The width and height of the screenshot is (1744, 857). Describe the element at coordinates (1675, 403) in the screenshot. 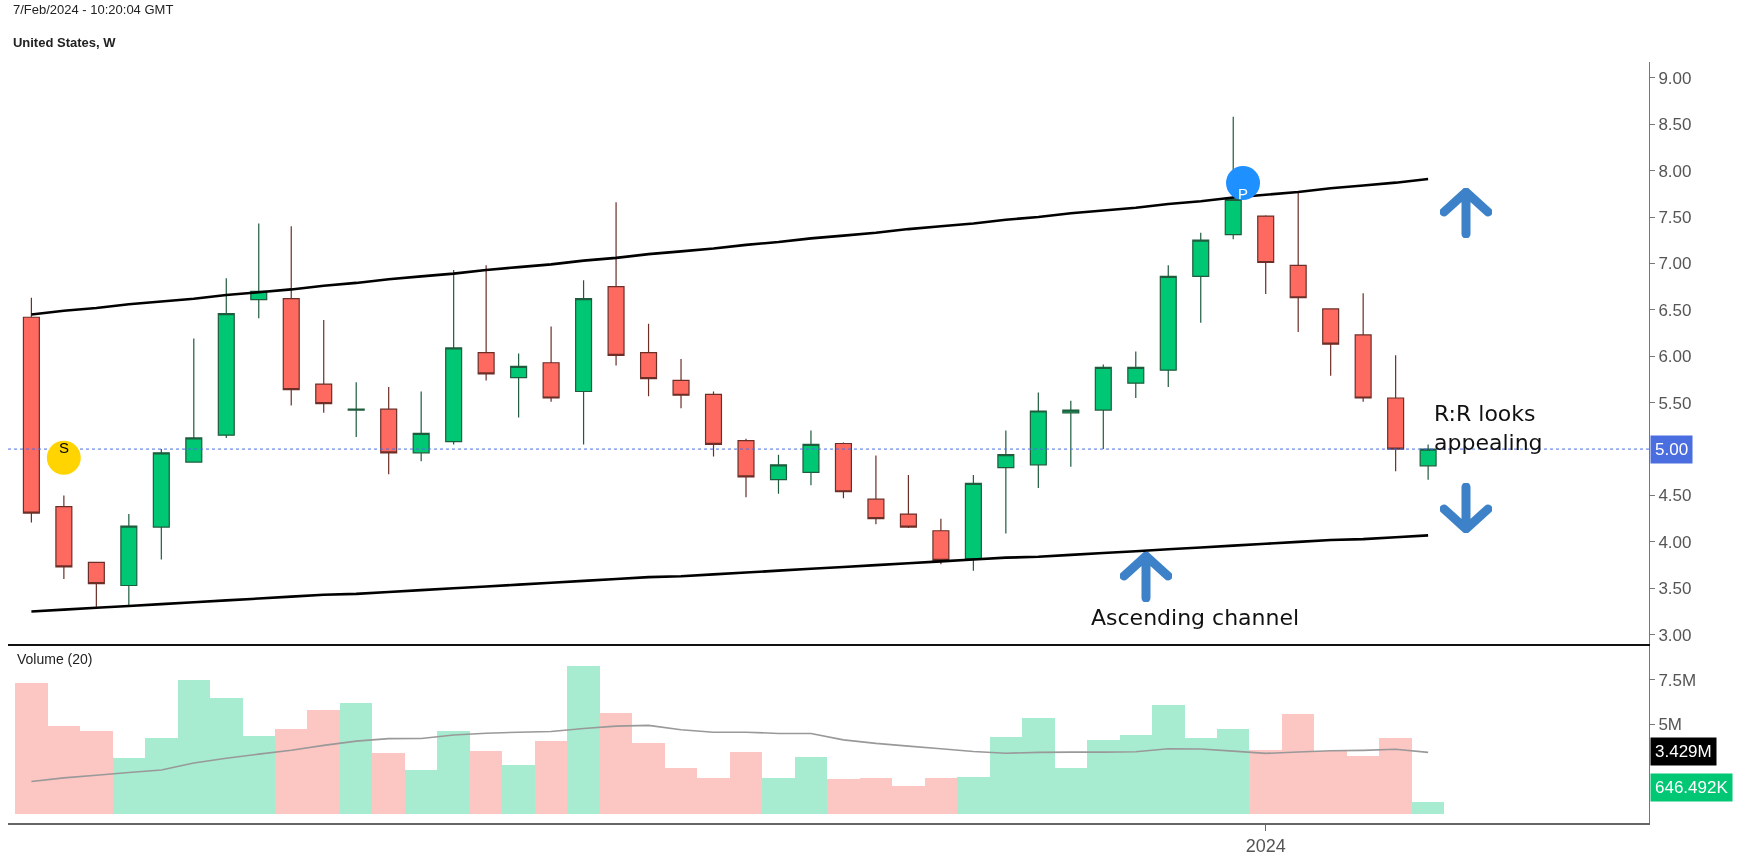

I see `y-tick-label: 5.50` at that location.